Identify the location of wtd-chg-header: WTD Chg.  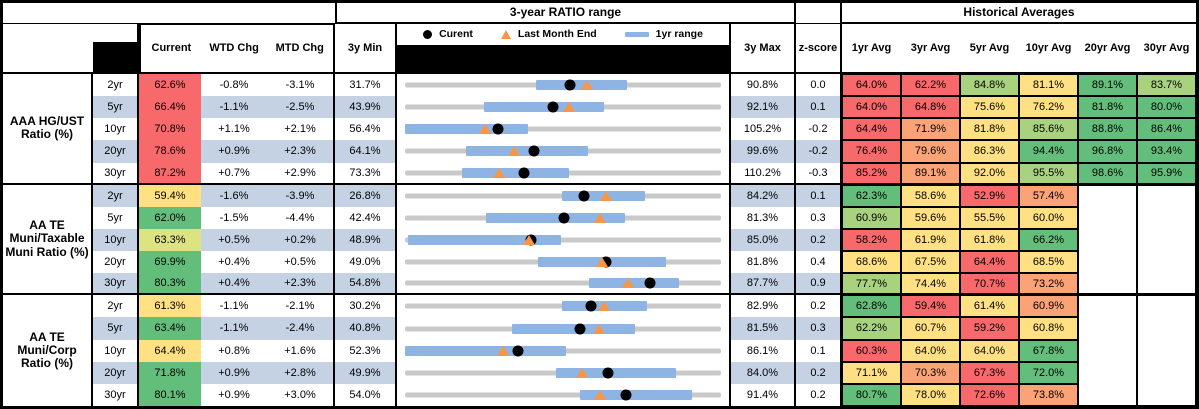
(234, 48).